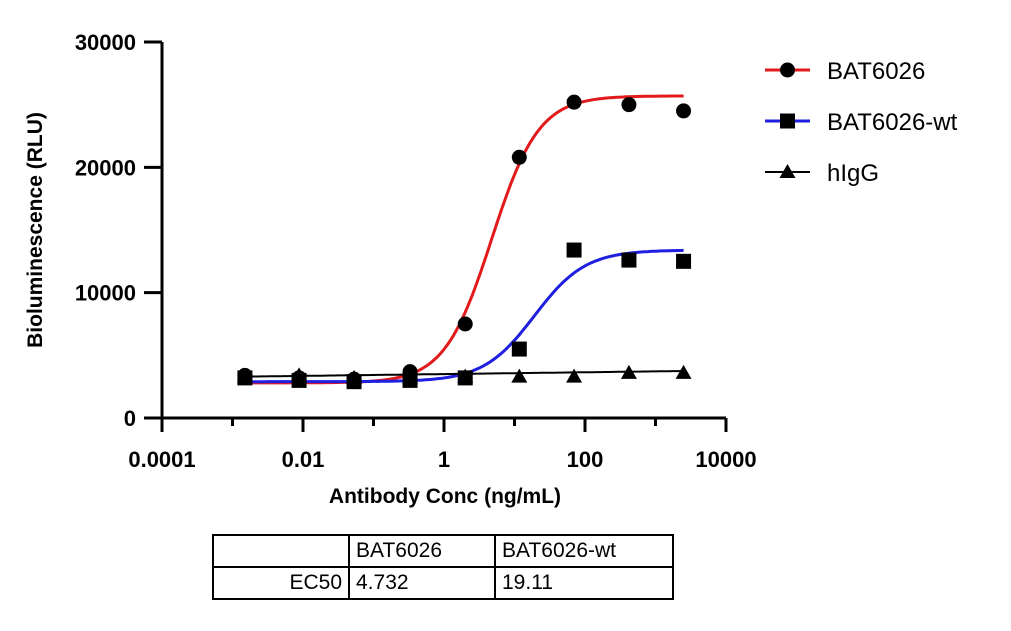 This screenshot has height=631, width=1011. I want to click on legend: BAT6026 BAT6026-wt hIgG, so click(861, 122).